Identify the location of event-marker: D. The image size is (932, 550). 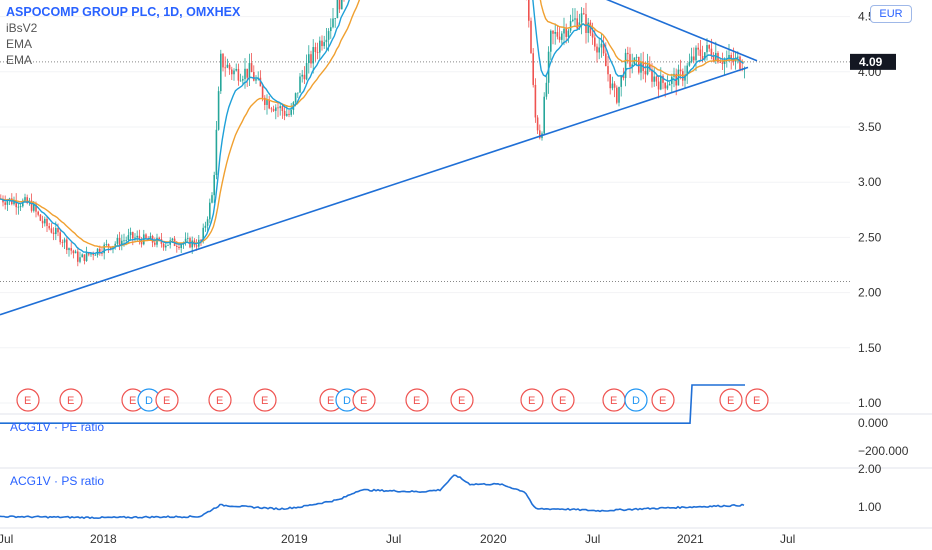
(636, 400).